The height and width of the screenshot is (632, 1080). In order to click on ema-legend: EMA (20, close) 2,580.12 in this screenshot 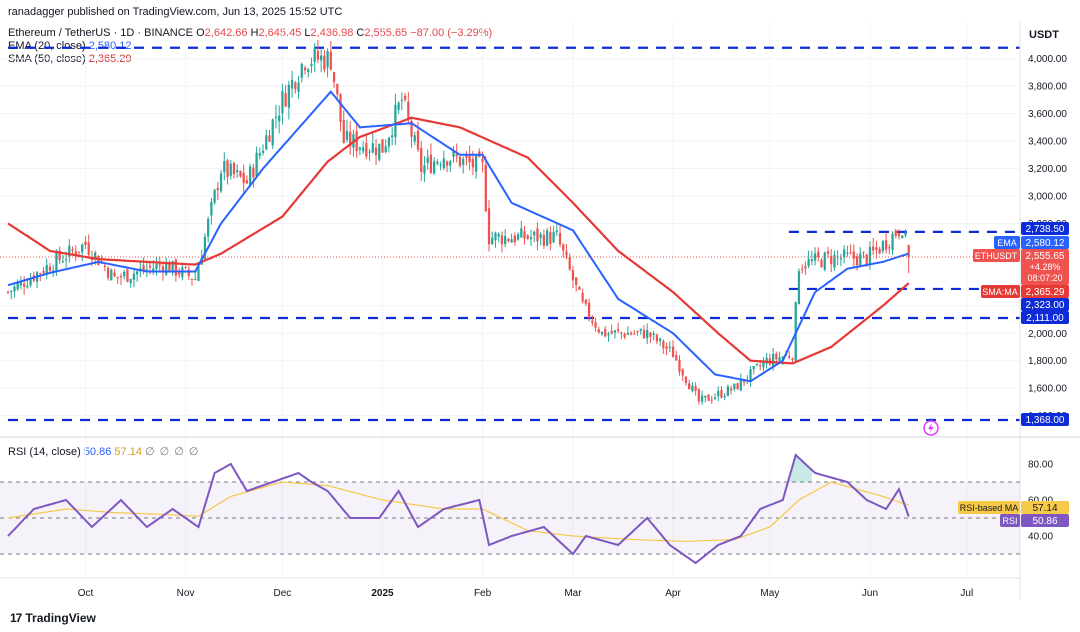, I will do `click(70, 46)`.